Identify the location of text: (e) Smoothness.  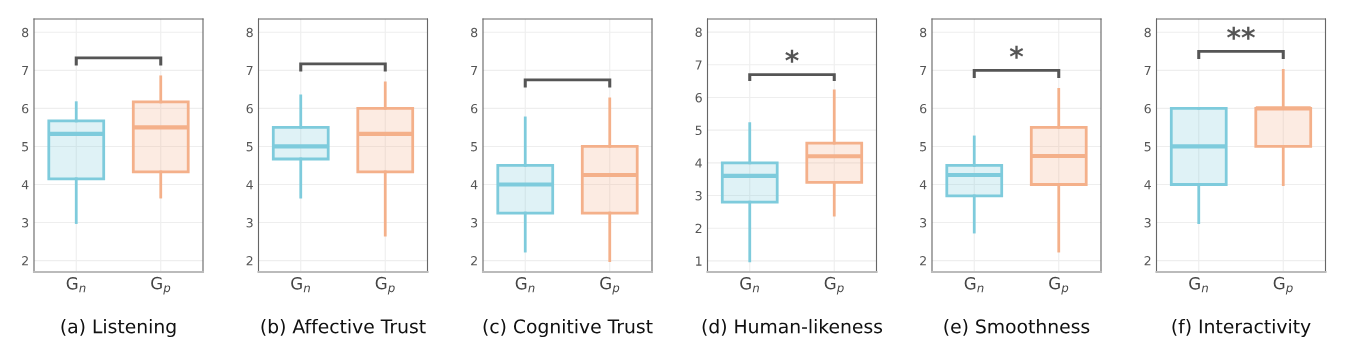
(1017, 327).